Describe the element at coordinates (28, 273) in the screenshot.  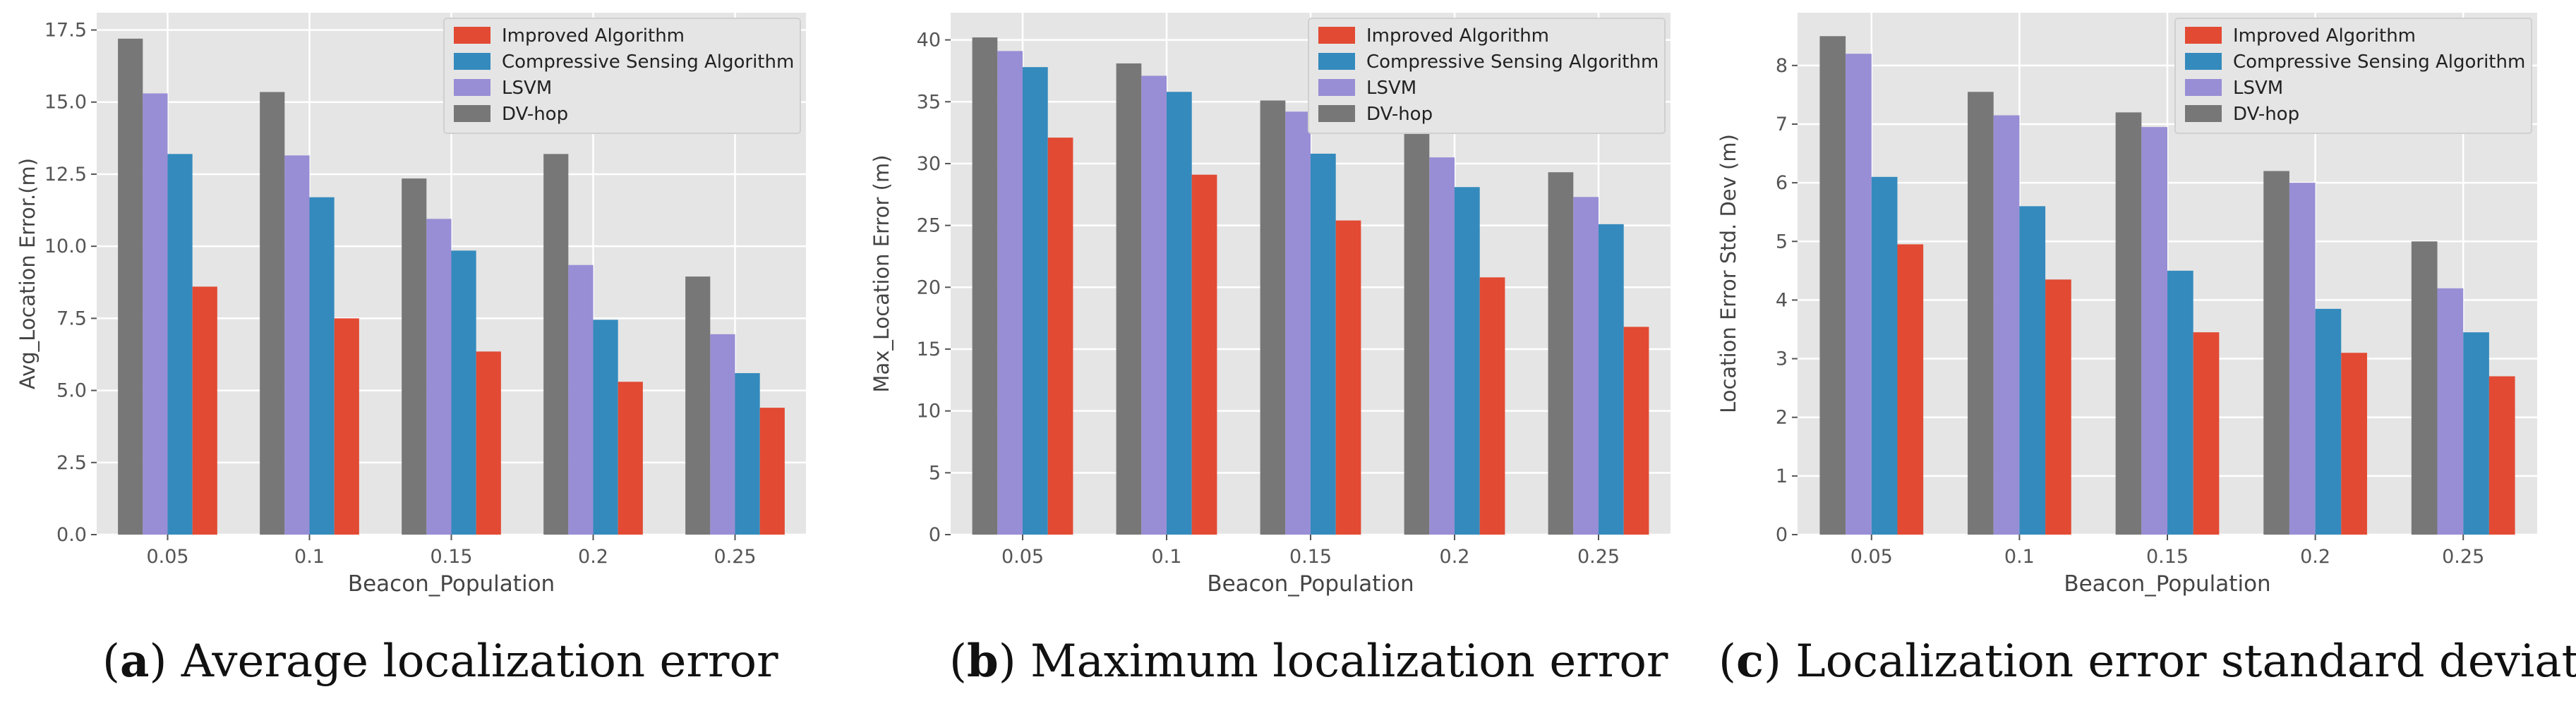
I see `y-axis-label: Avg_Location Error.(m)` at that location.